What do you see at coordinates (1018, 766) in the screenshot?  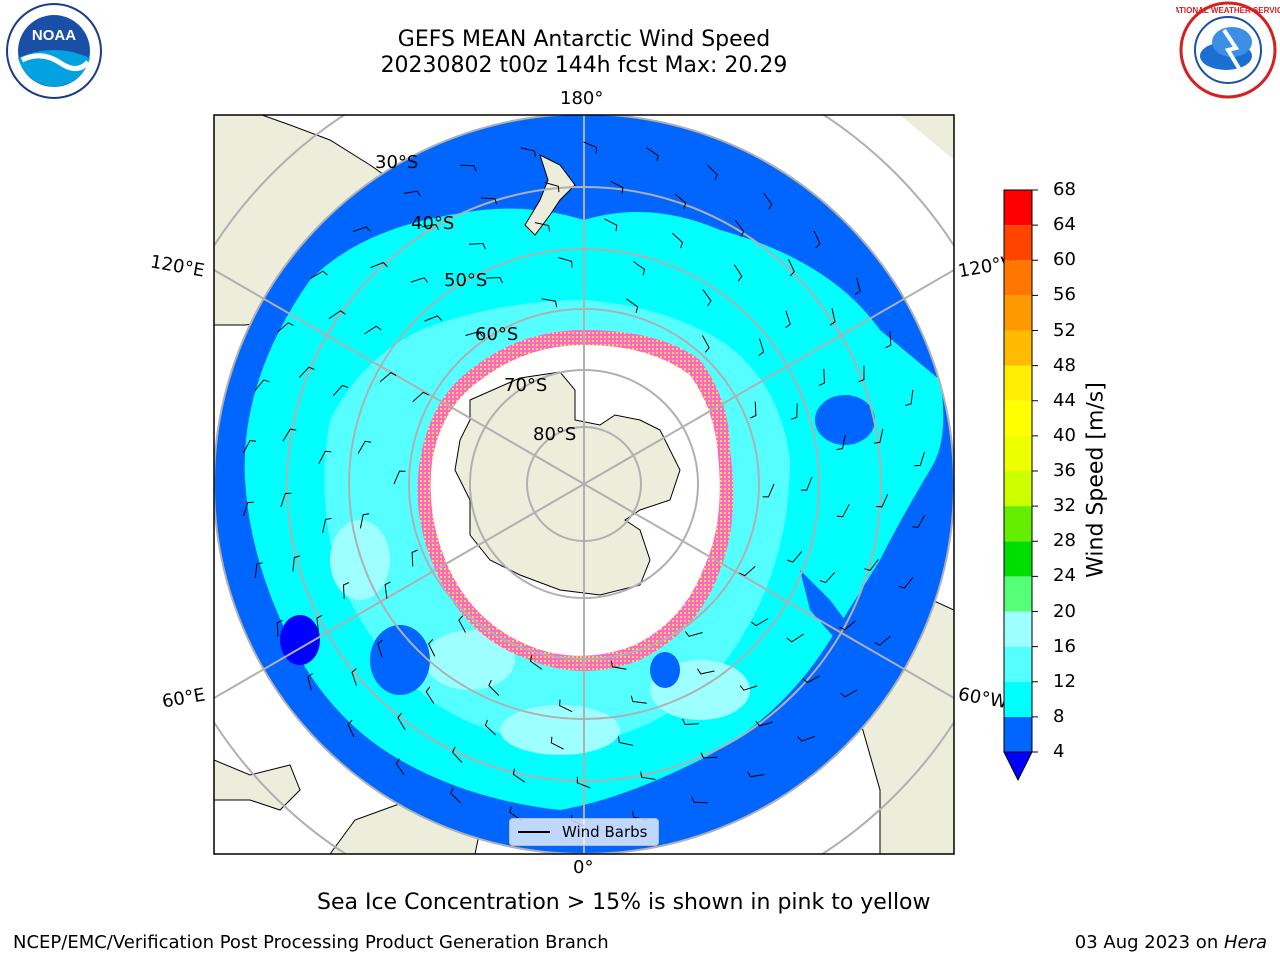 I see `colorbar-under-arrow` at bounding box center [1018, 766].